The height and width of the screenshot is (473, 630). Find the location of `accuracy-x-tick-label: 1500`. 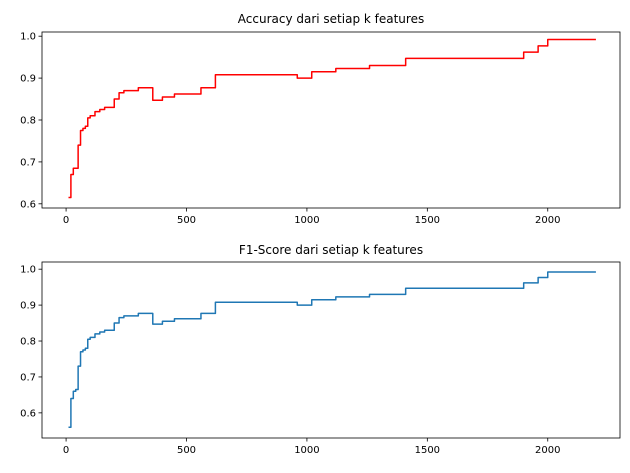

accuracy-x-tick-label: 1500 is located at coordinates (427, 220).